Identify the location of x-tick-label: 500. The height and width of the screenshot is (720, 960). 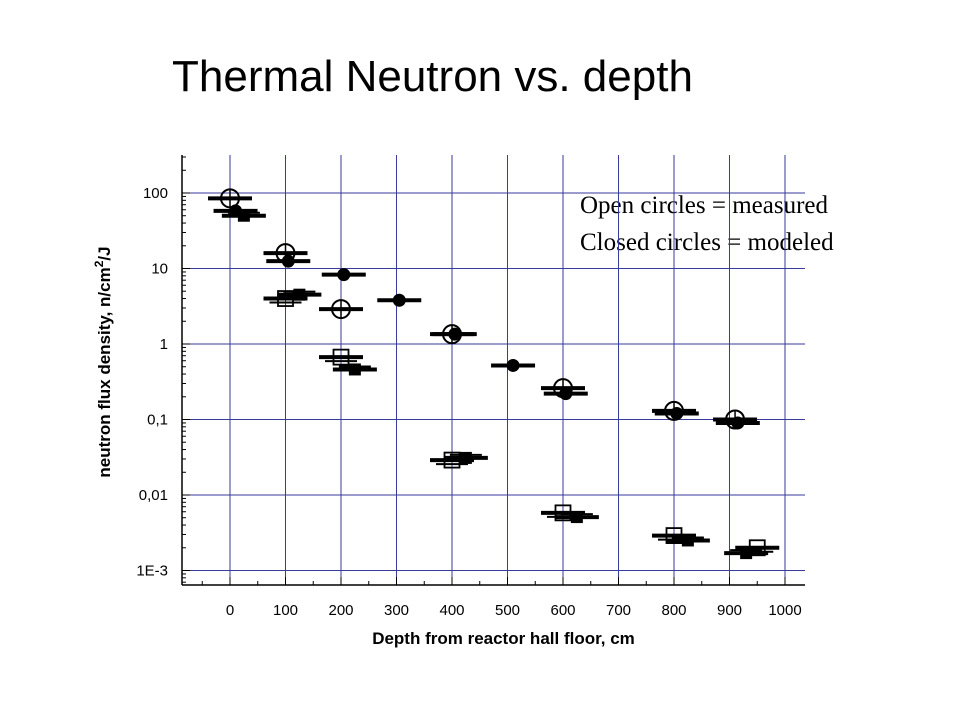
(507, 610).